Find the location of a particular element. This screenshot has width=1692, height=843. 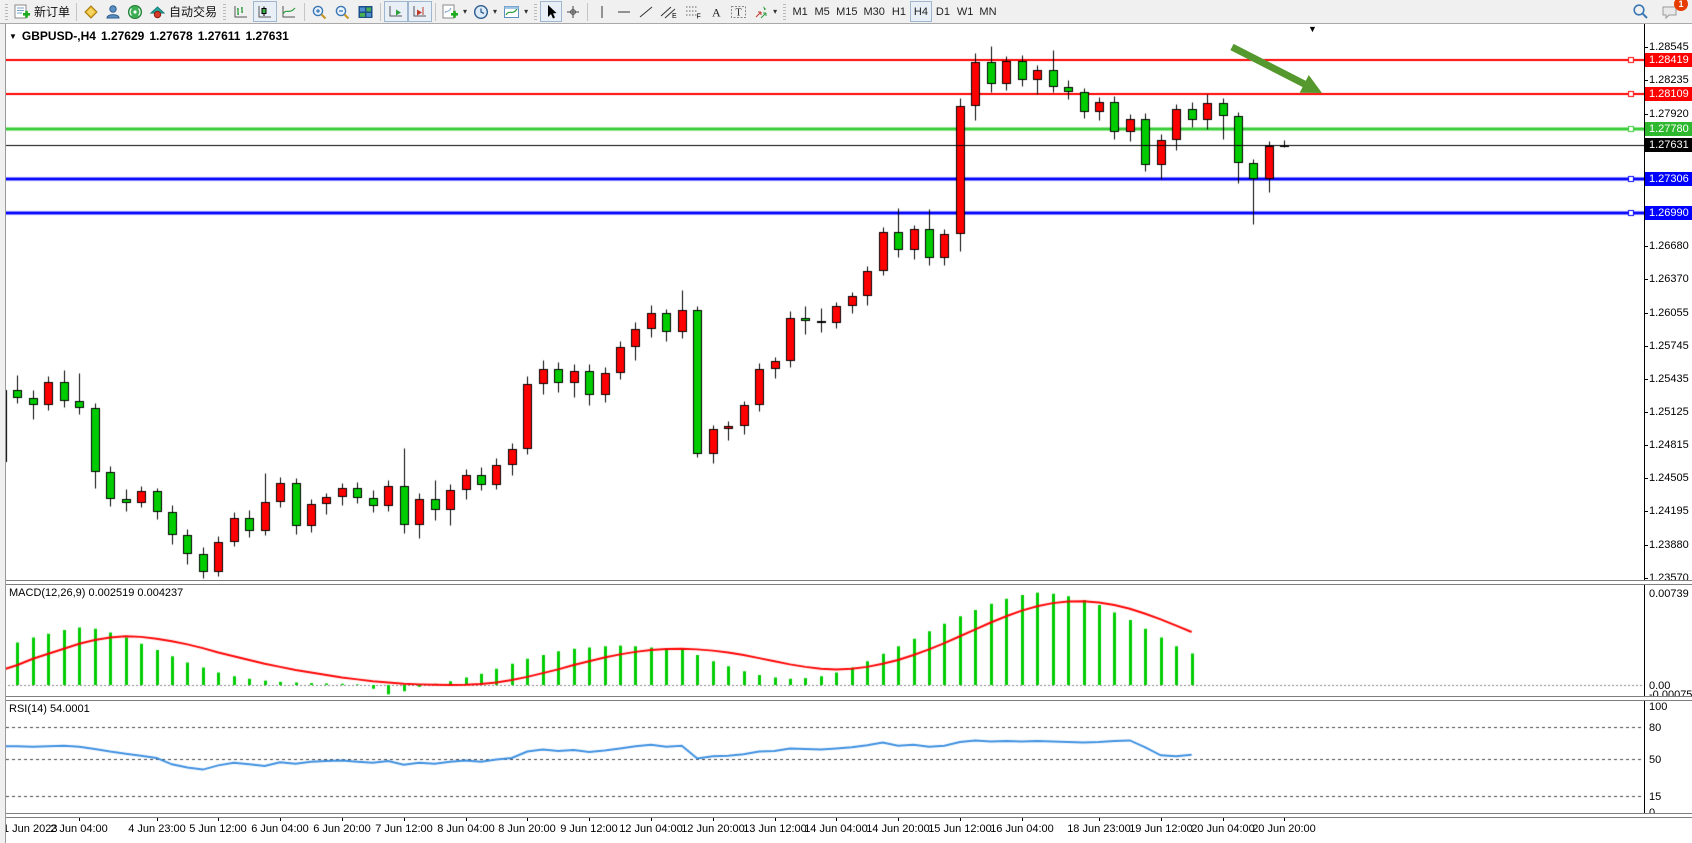

svg-text: T is located at coordinates (739, 12).